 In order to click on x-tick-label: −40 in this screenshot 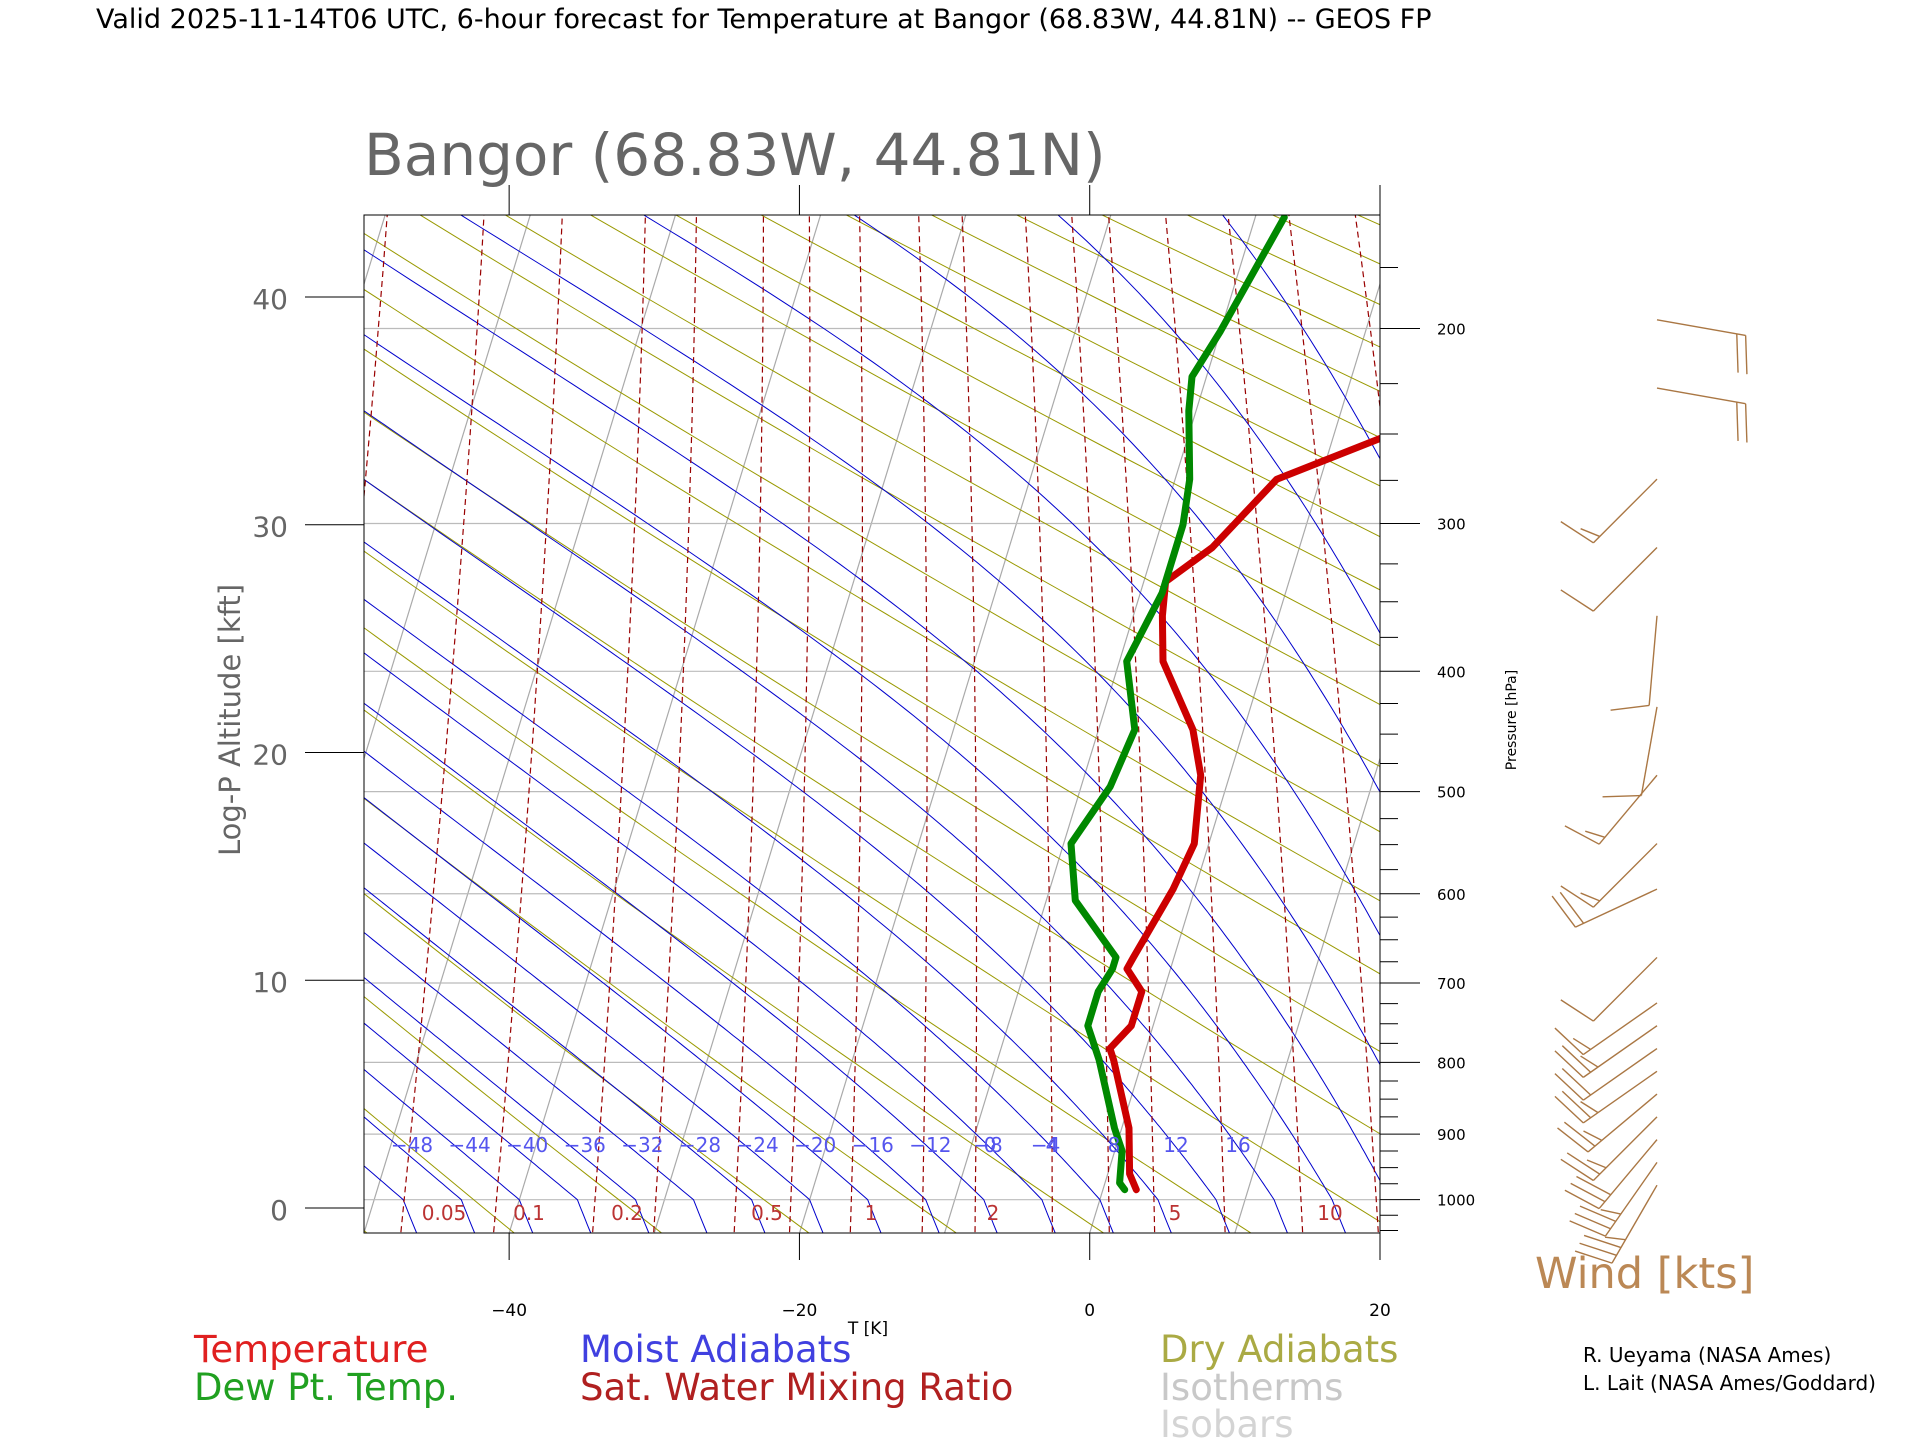, I will do `click(509, 1311)`.